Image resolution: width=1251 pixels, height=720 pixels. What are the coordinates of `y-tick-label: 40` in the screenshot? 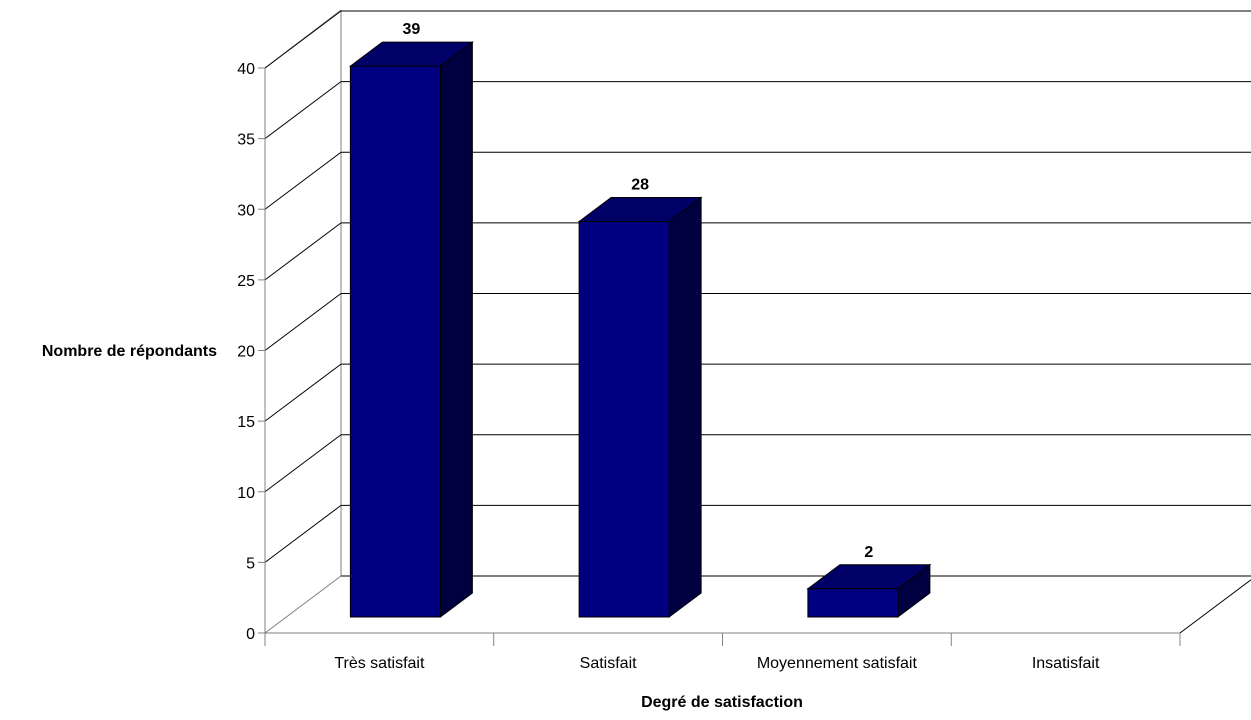 It's located at (246, 69).